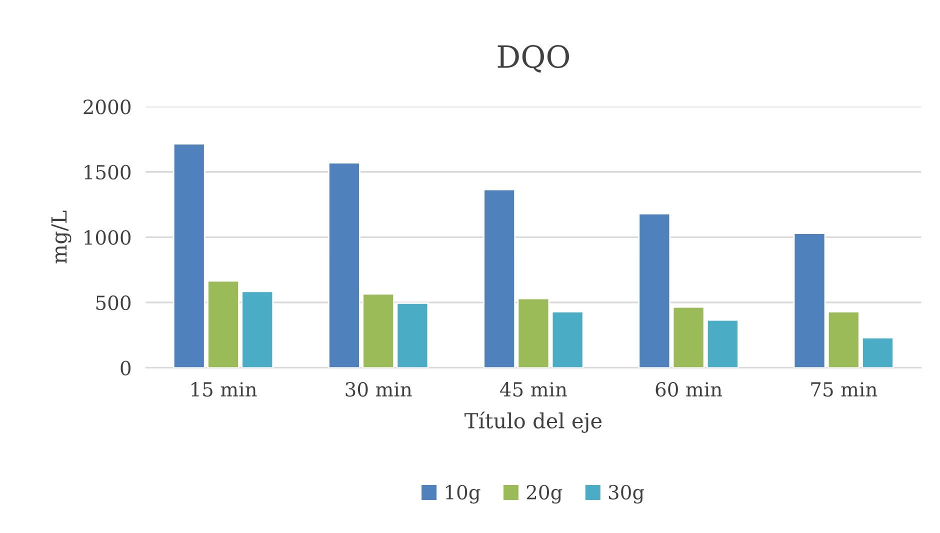 The image size is (940, 533). Describe the element at coordinates (113, 302) in the screenshot. I see `y-tick-label: 500` at that location.